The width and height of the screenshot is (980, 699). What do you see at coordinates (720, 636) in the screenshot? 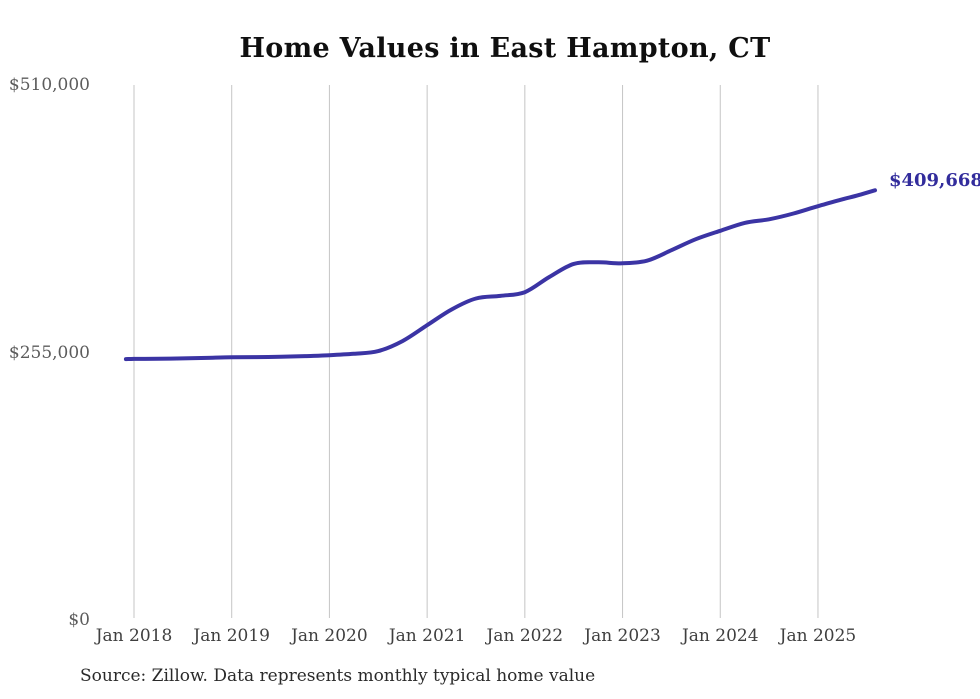
I see `x-tick-label: Jan 2024` at bounding box center [720, 636].